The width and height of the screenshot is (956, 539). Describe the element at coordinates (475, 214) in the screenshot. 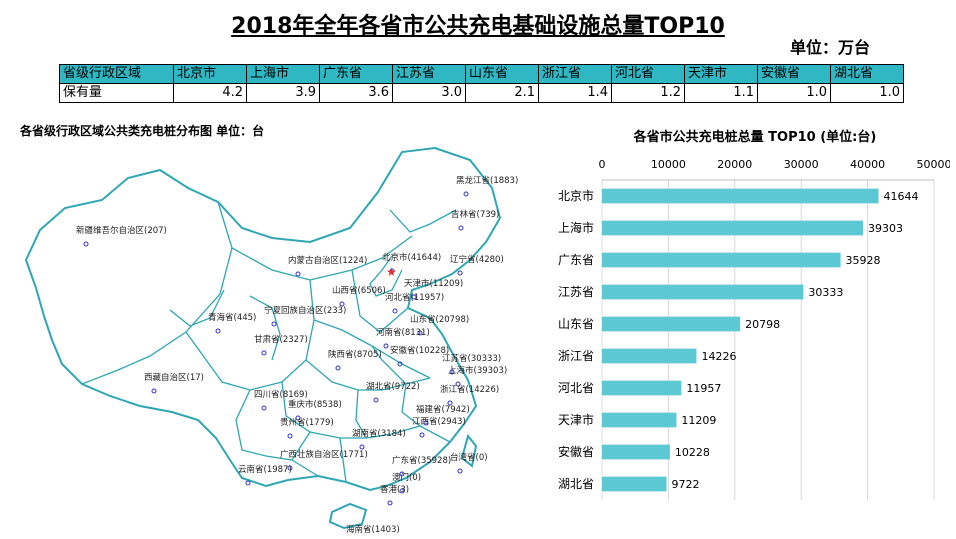

I see `map-province-label: 吉林省(739)` at that location.